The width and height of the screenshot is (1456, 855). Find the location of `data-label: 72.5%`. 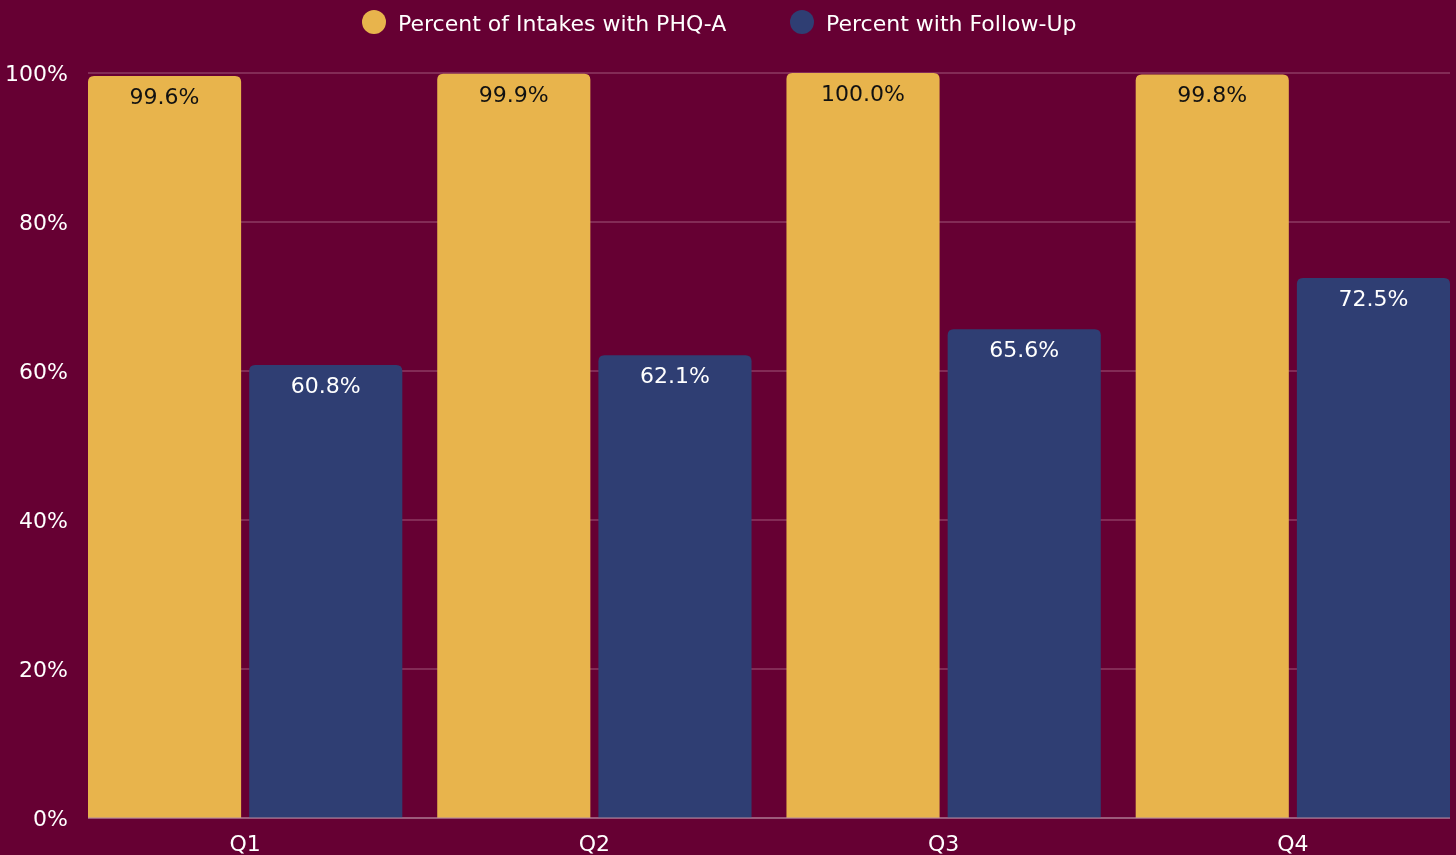

data-label: 72.5% is located at coordinates (1373, 298).